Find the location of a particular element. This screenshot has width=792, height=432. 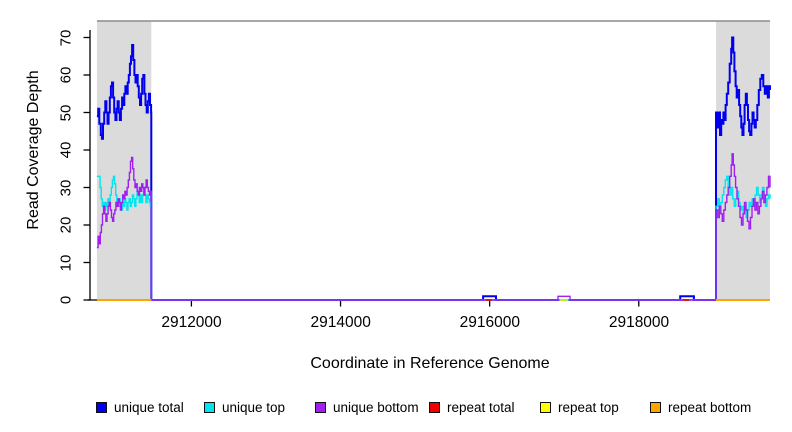

x-tick-label: 2916000 is located at coordinates (489, 322).